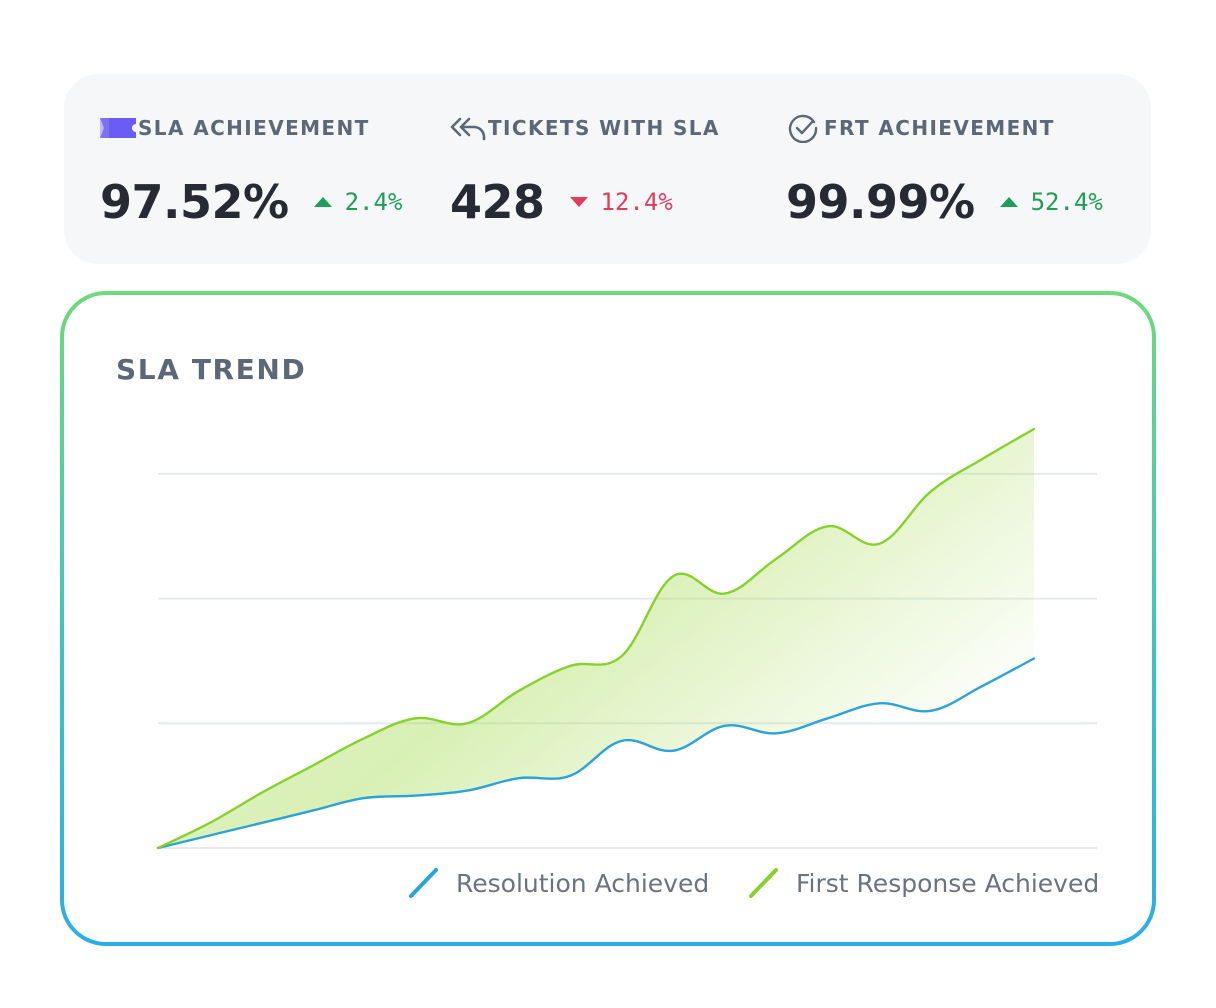 This screenshot has width=1216, height=1008. Describe the element at coordinates (211, 369) in the screenshot. I see `chart-title: SLA TREND` at that location.